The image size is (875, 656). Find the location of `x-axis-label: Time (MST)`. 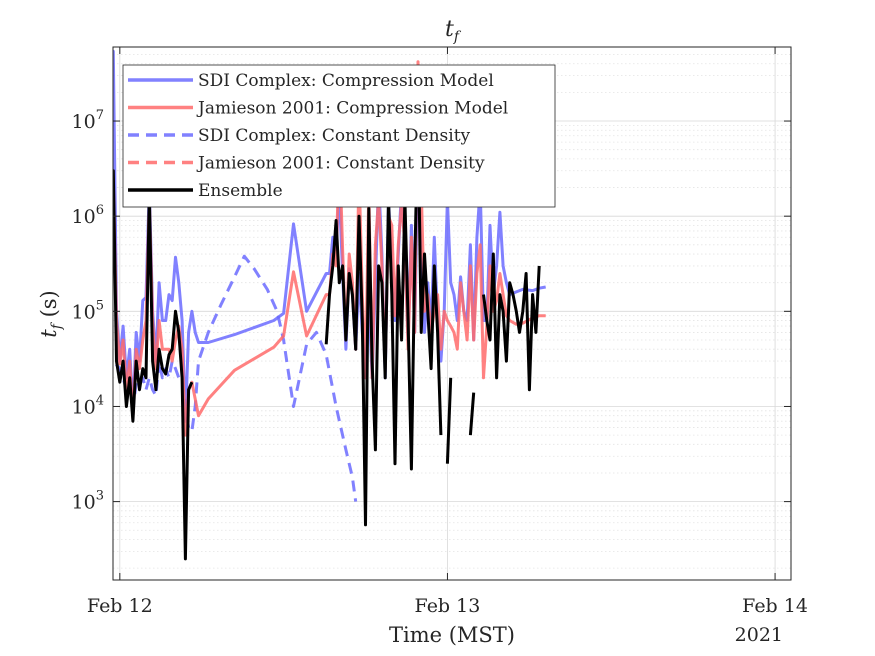

x-axis-label: Time (MST) is located at coordinates (452, 635).